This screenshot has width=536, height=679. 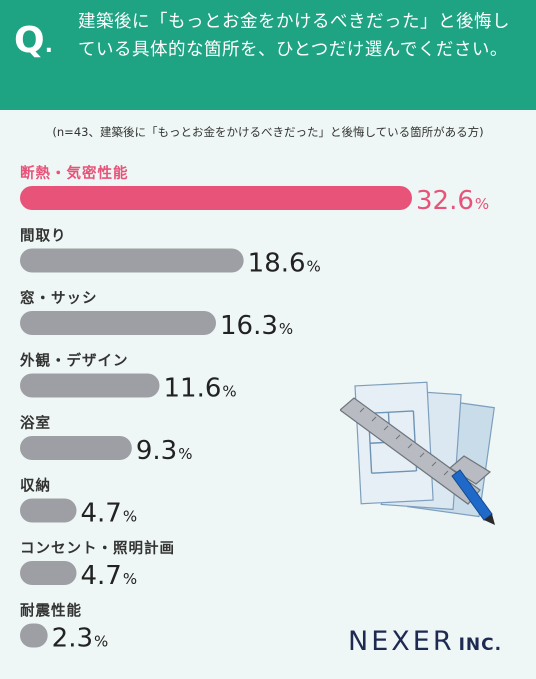 I want to click on category-label: 浴室, so click(x=35, y=423).